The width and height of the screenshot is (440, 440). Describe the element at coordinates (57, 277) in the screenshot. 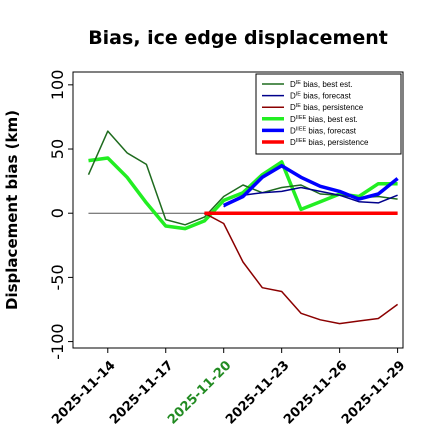

I see `y-tick-label: -50` at that location.